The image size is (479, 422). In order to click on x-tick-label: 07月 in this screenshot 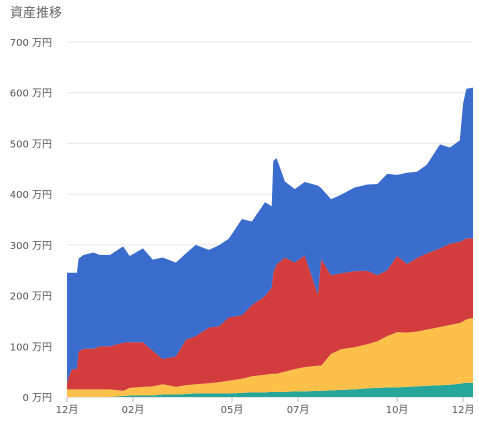, I will do `click(298, 410)`.